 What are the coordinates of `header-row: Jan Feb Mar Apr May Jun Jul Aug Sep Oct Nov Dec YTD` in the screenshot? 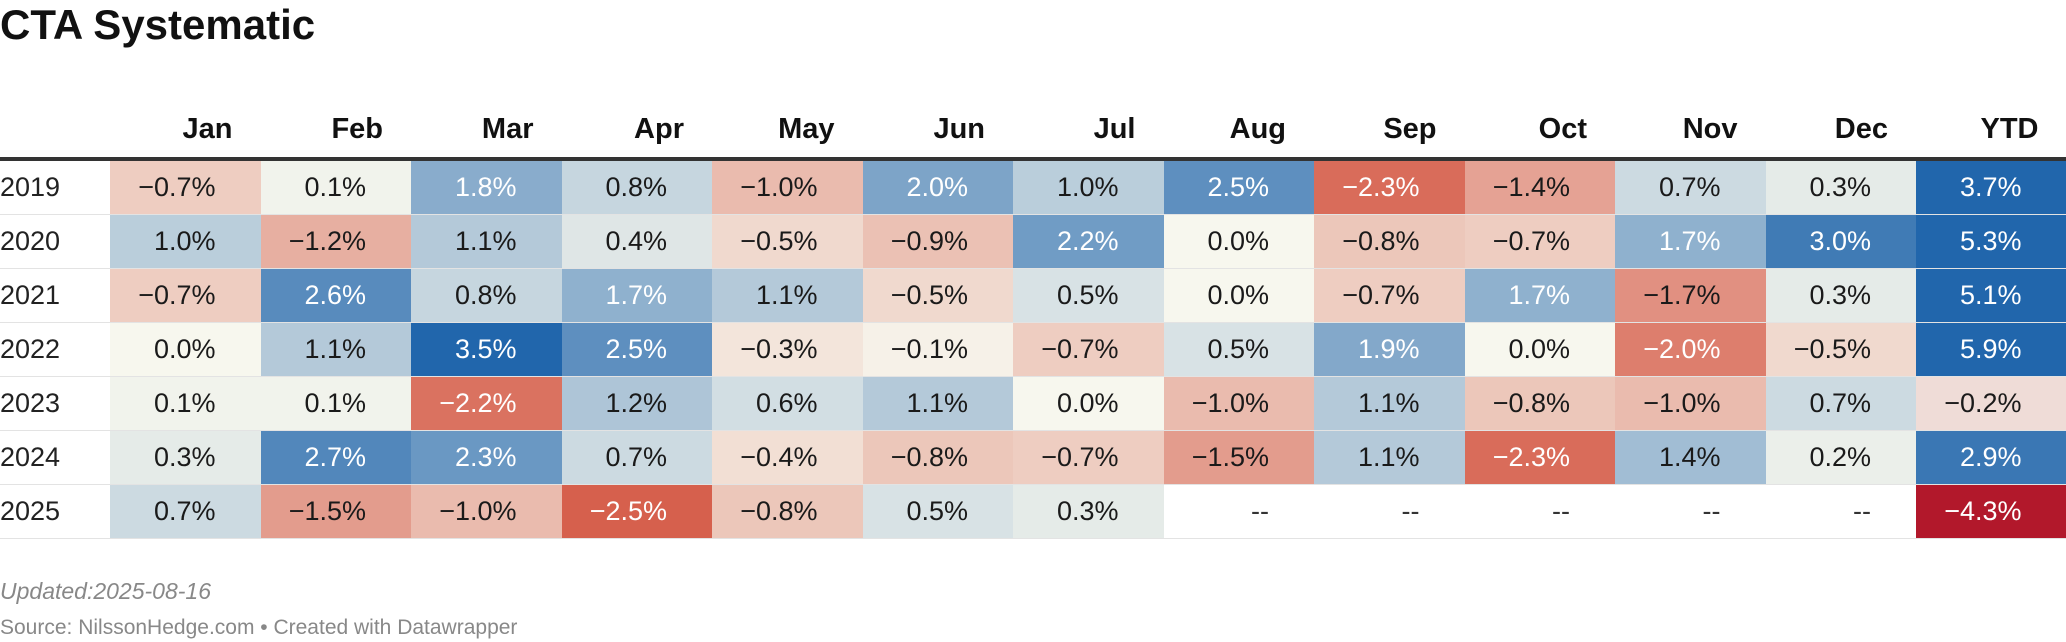 It's located at (1033, 131).